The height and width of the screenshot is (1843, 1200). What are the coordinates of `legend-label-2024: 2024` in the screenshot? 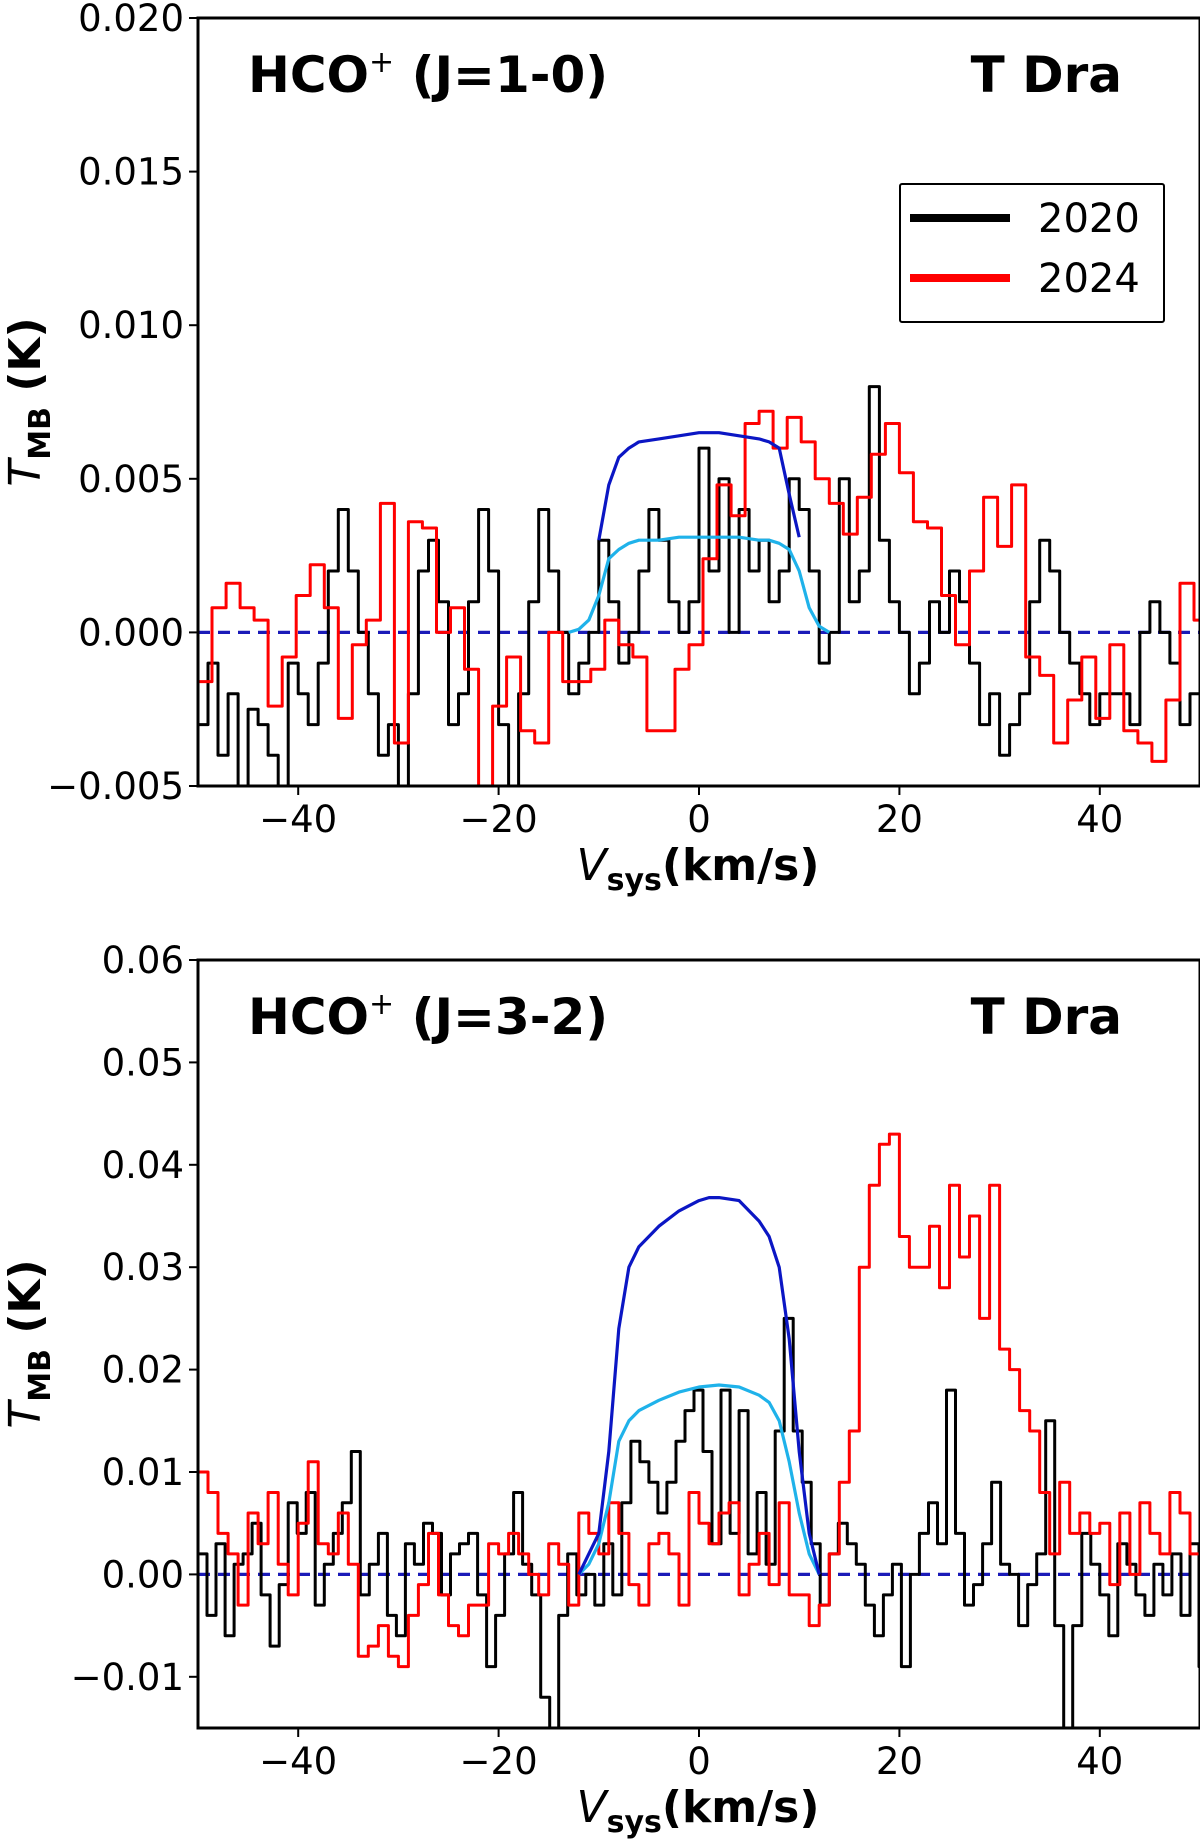 It's located at (1089, 279).